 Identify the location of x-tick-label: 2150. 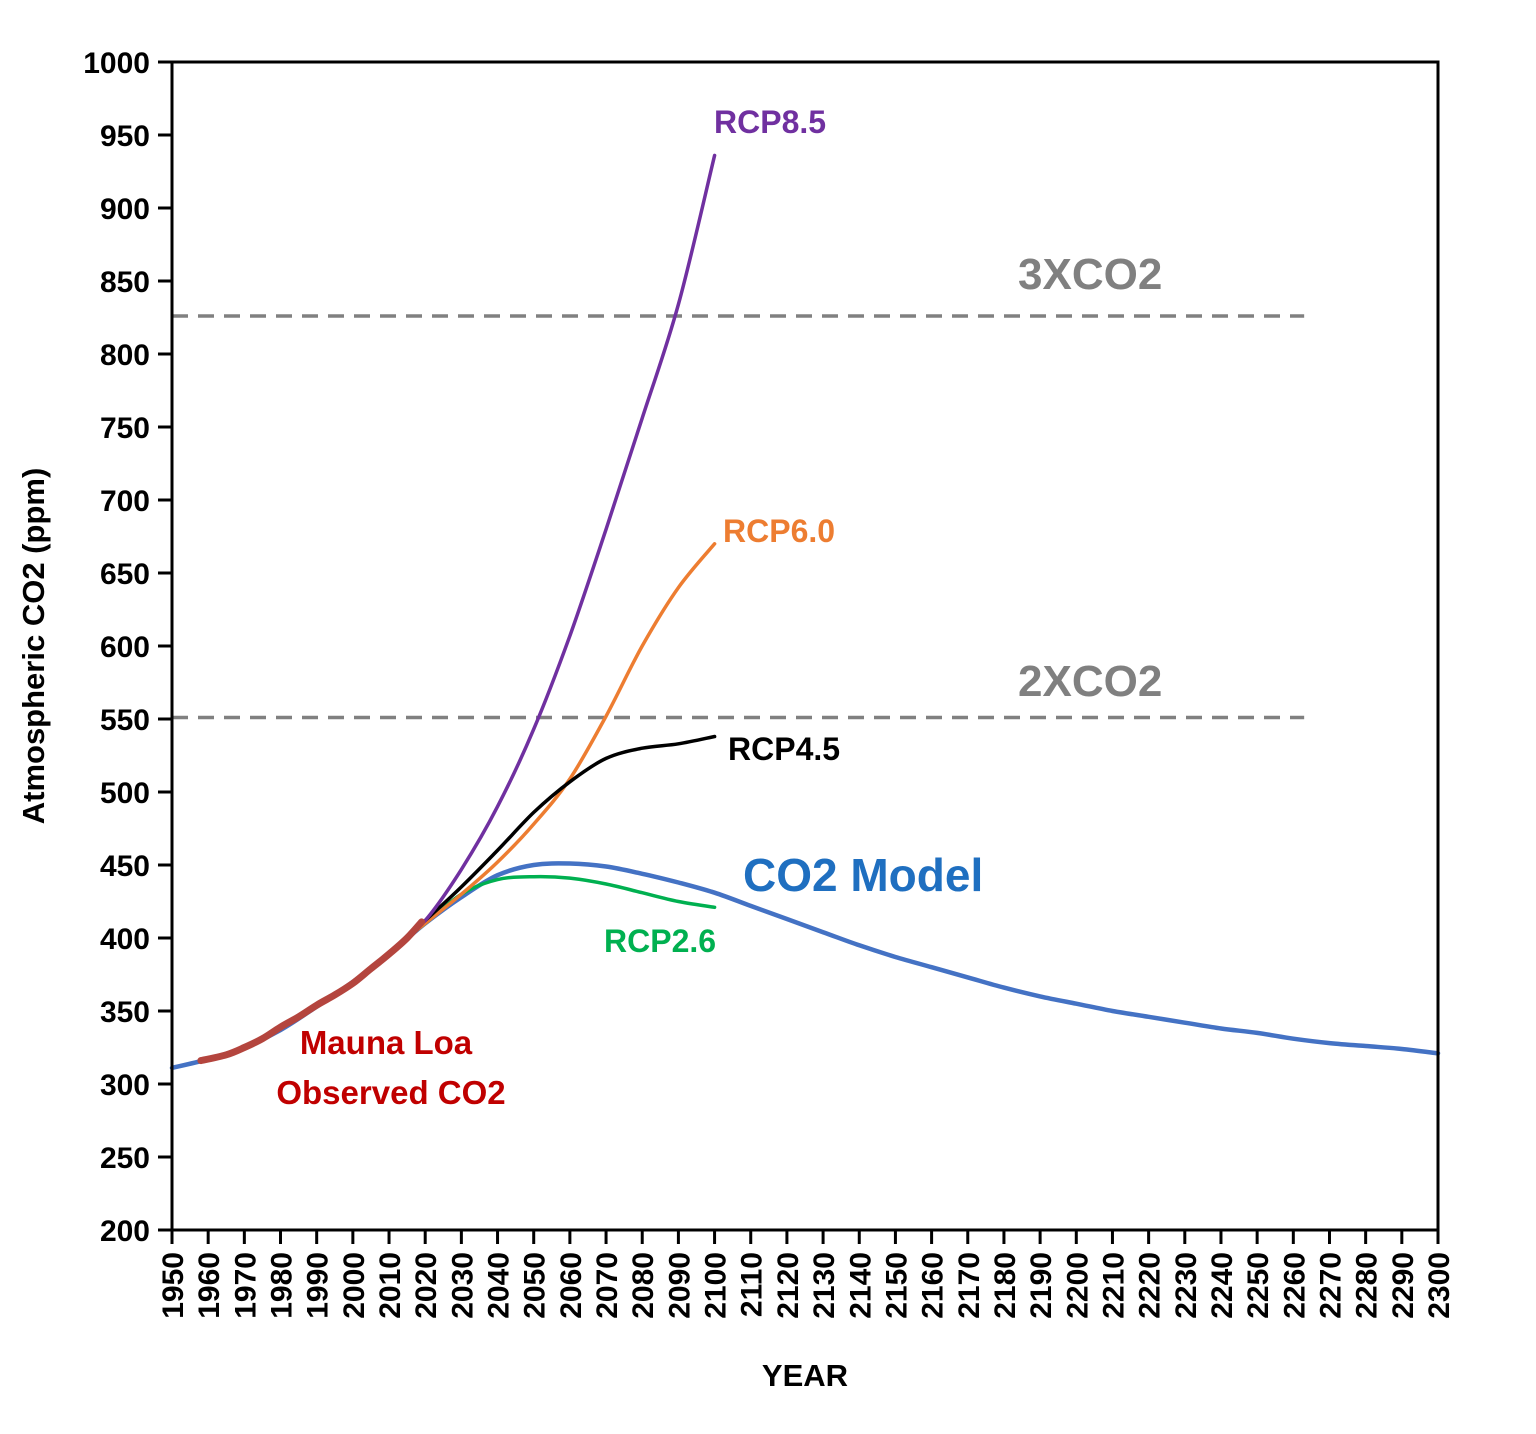
(896, 1285).